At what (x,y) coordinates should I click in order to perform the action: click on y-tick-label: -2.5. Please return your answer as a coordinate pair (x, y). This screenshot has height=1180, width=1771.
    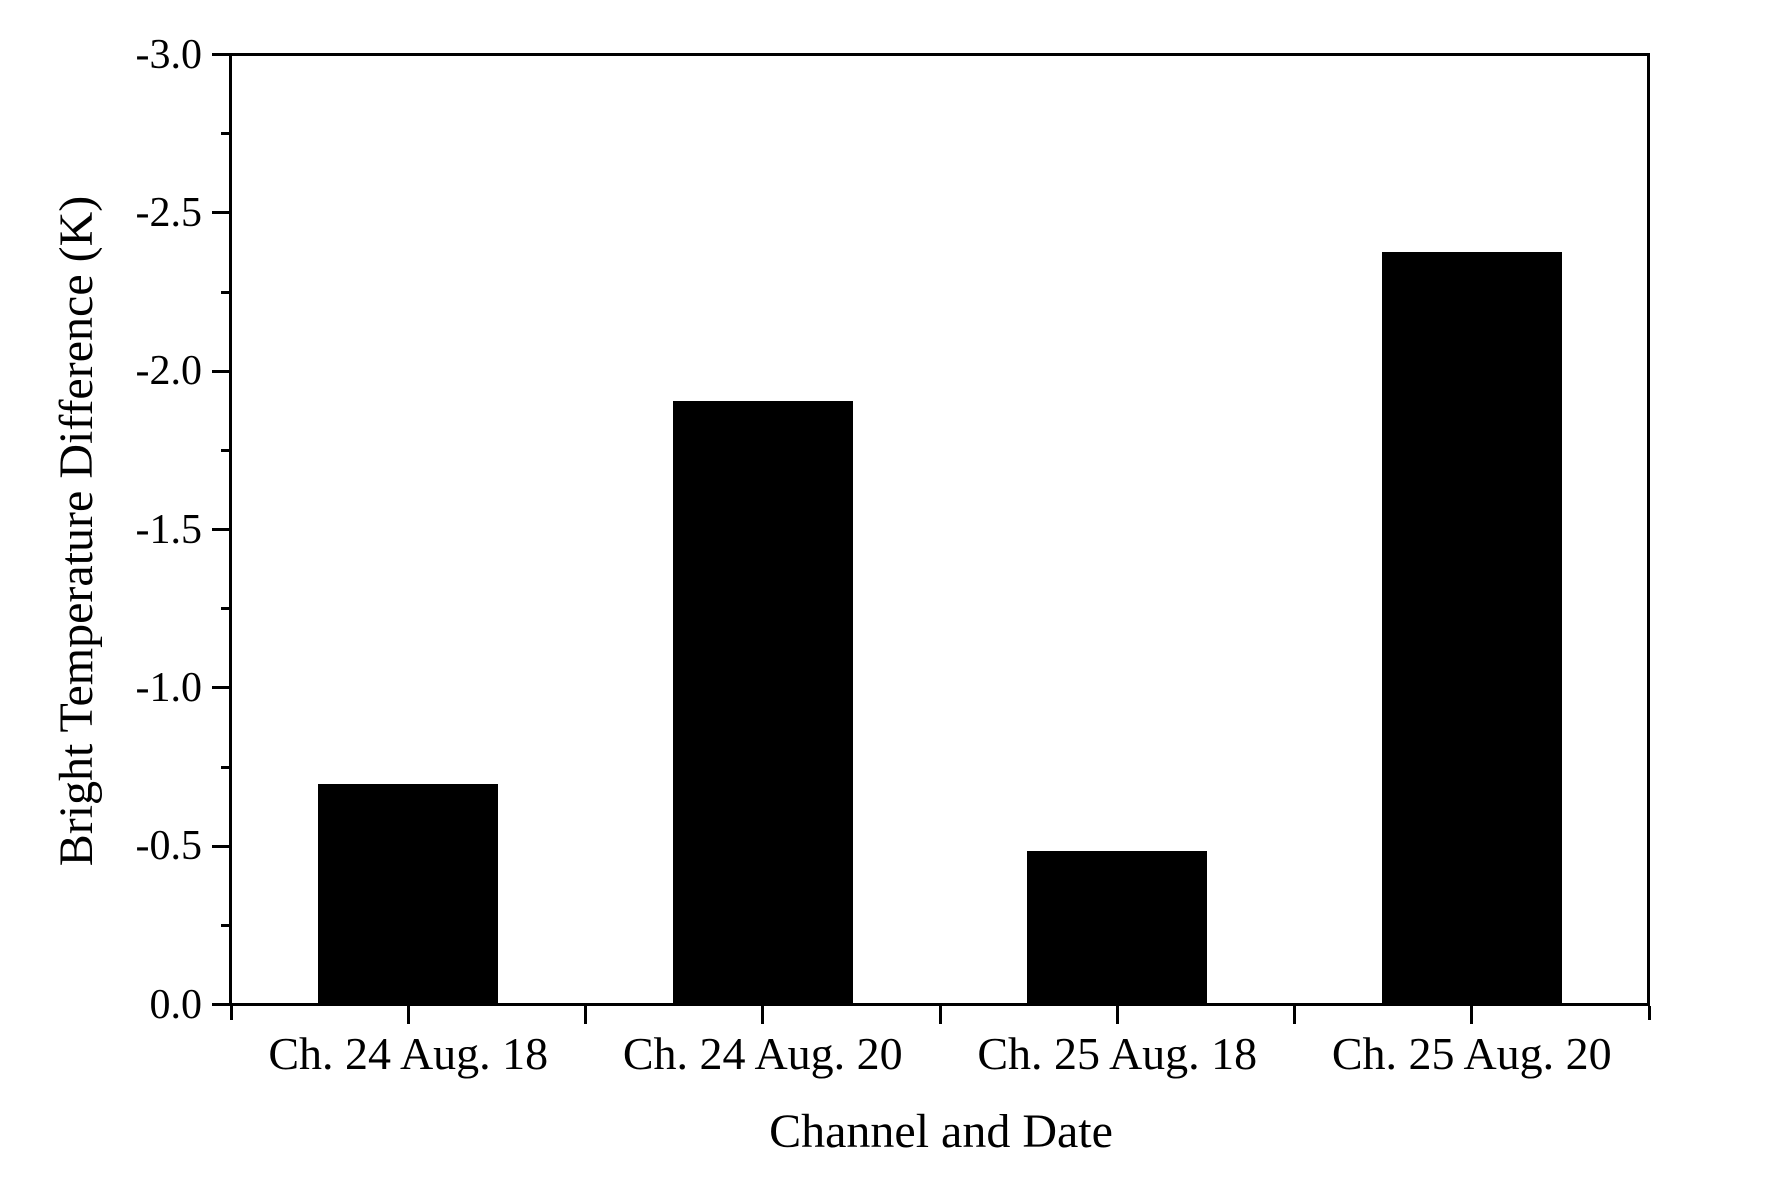
    Looking at the image, I should click on (169, 212).